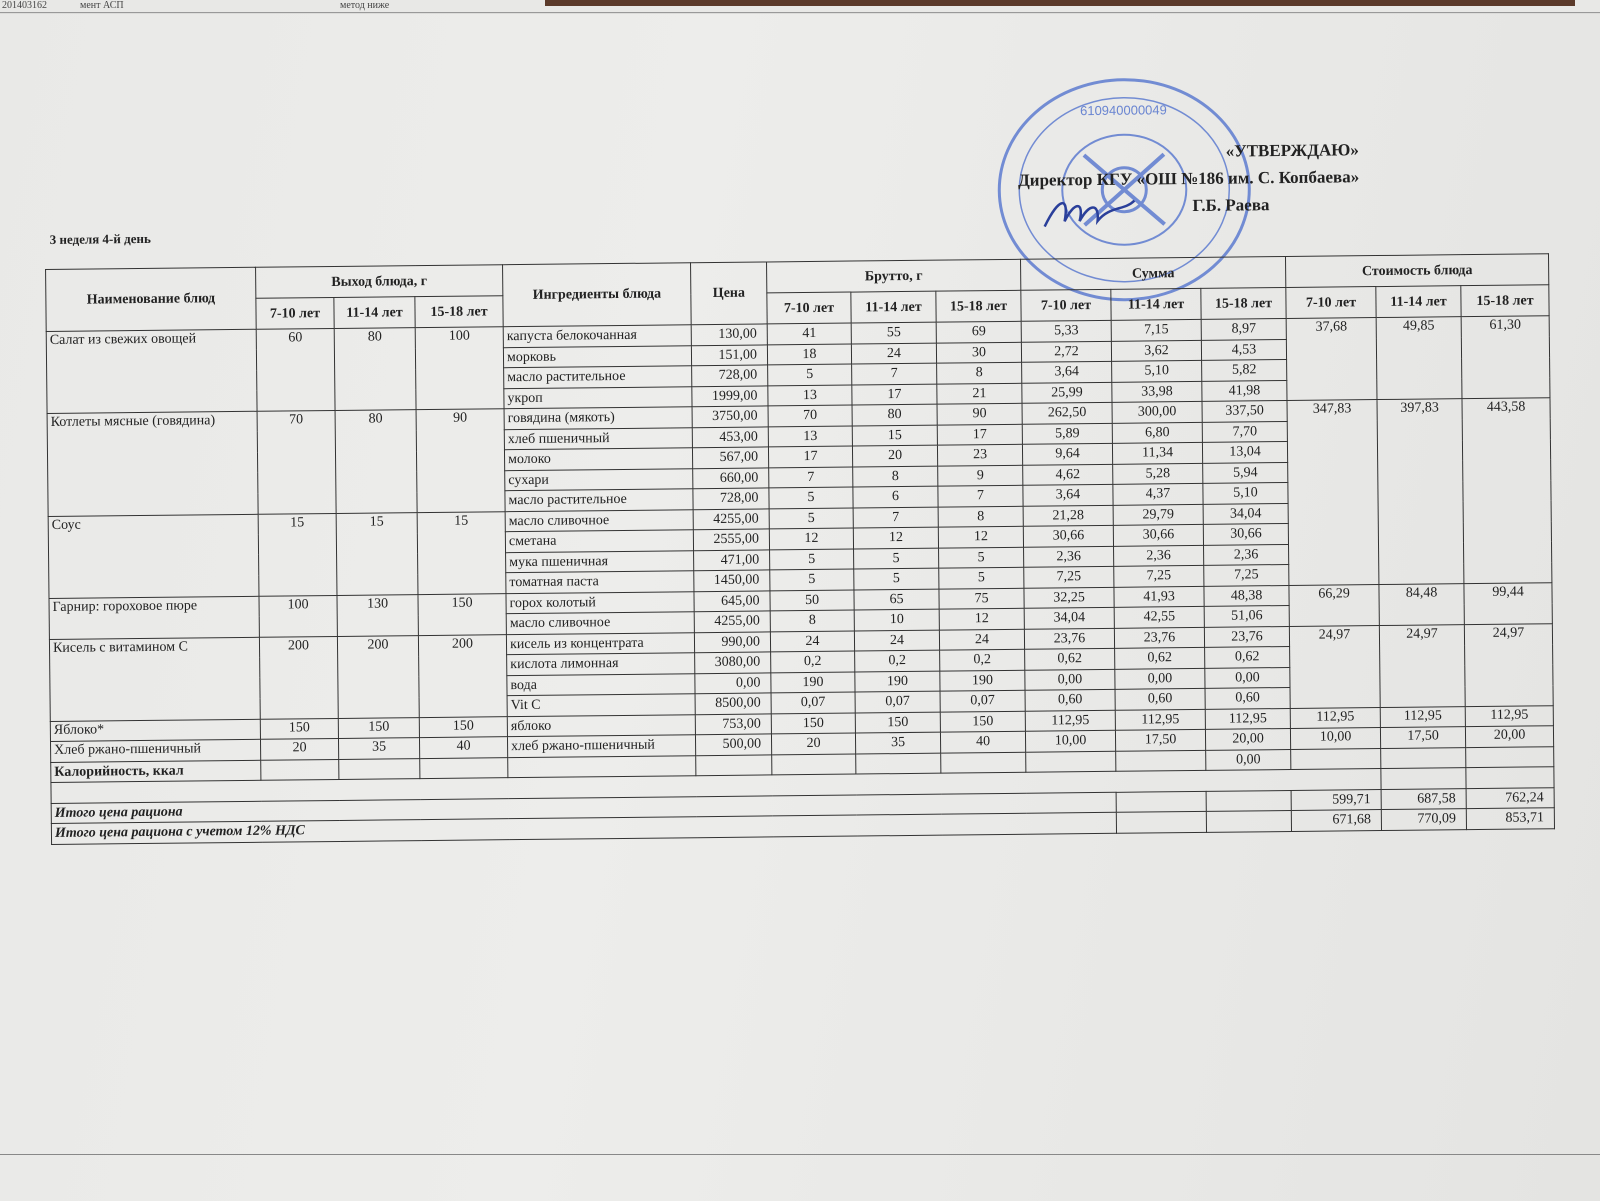  What do you see at coordinates (1158, 514) in the screenshot?
I see `ingredient-sum: 29,79` at bounding box center [1158, 514].